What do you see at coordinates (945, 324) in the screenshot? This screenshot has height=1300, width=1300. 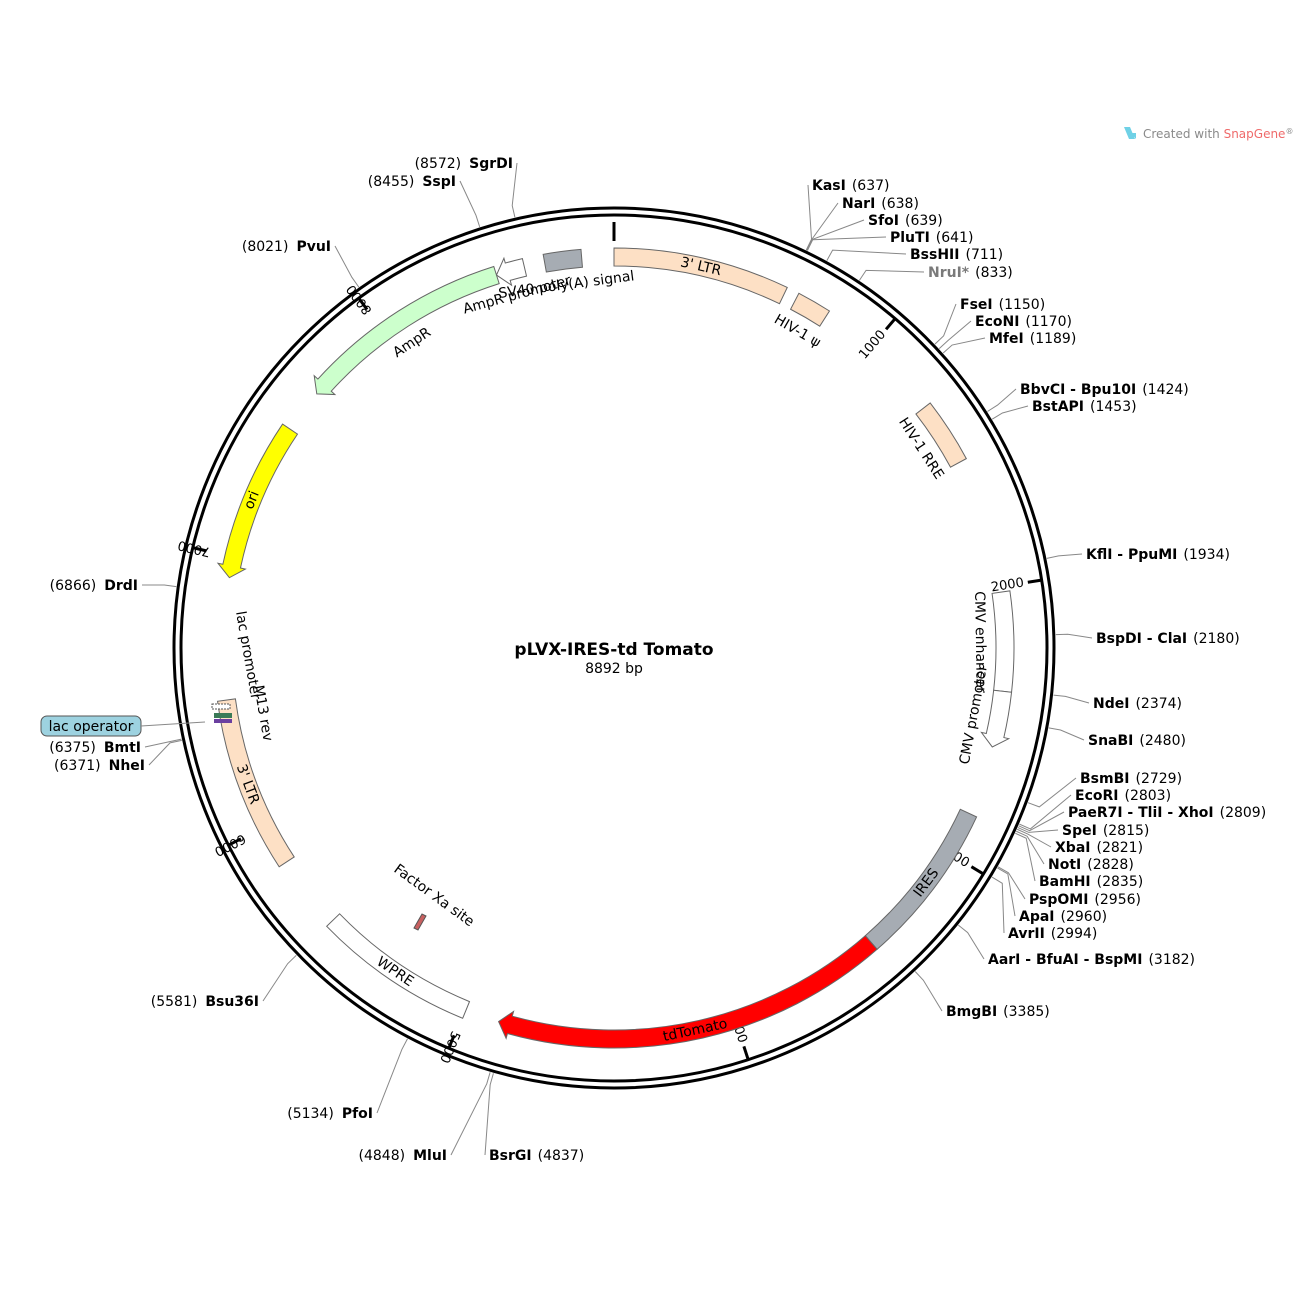 I see `site-leader-fsei` at bounding box center [945, 324].